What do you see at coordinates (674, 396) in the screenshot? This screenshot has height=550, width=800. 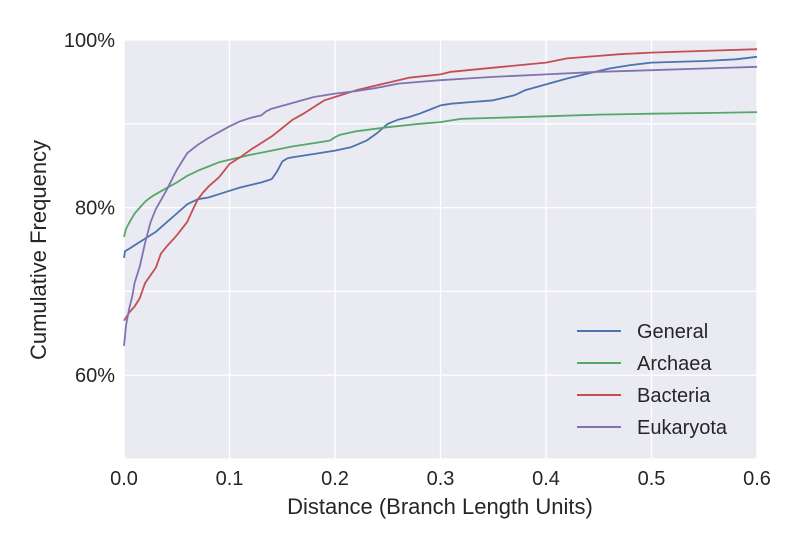 I see `legend-label-bacteria: Bacteria` at bounding box center [674, 396].